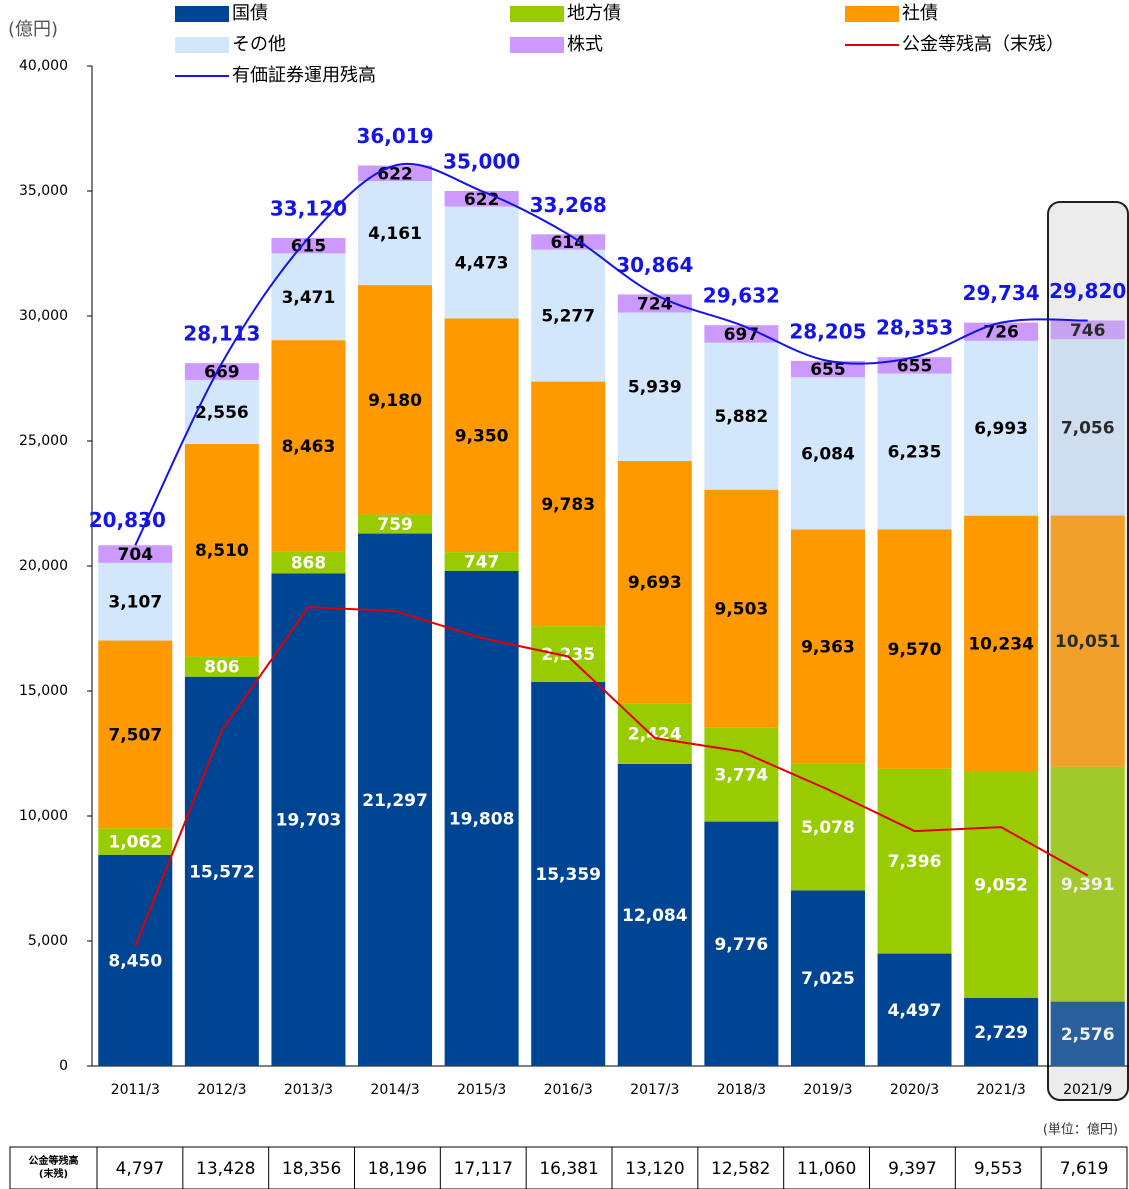 Image resolution: width=1129 pixels, height=1189 pixels. I want to click on bar-label: 724, so click(655, 304).